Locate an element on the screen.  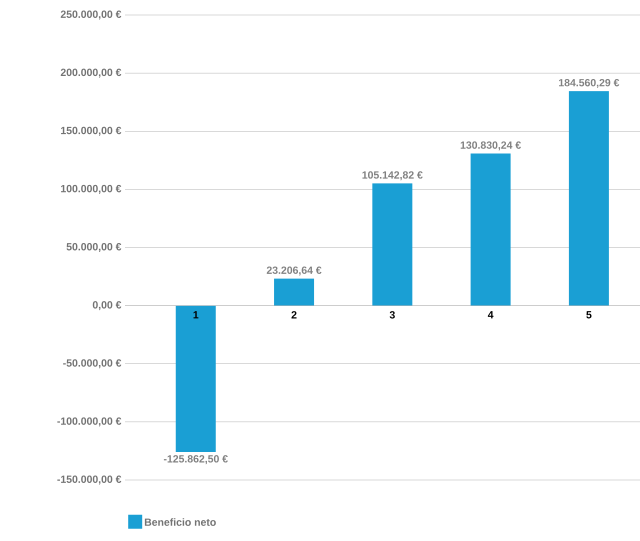
x-tick-label: 4 is located at coordinates (491, 314).